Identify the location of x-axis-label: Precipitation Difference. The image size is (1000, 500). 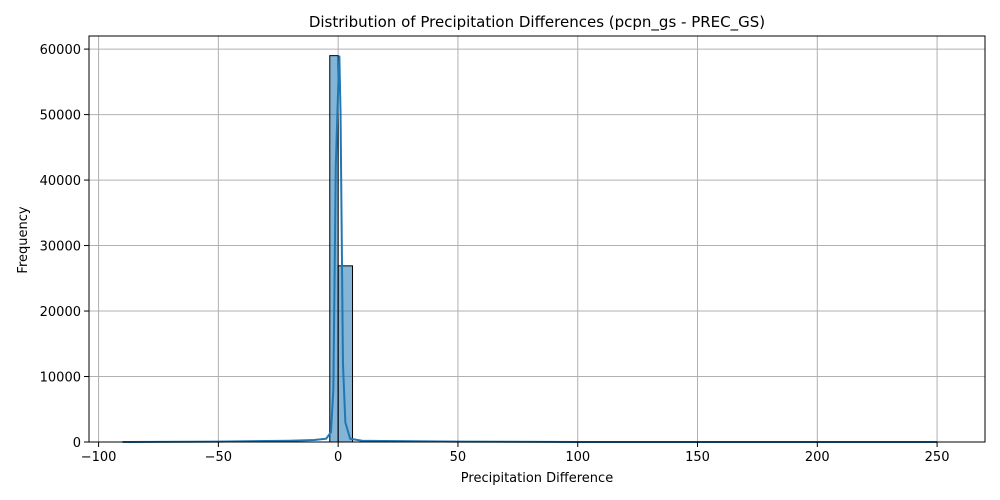
(537, 478).